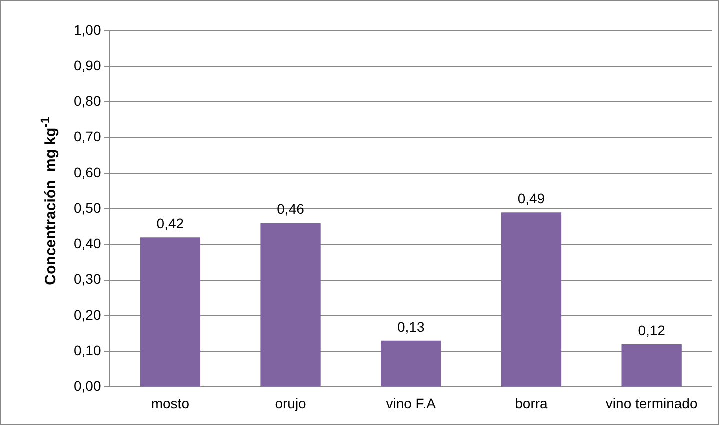 This screenshot has width=719, height=425. Describe the element at coordinates (88, 101) in the screenshot. I see `y-tick-label: 0,80` at that location.